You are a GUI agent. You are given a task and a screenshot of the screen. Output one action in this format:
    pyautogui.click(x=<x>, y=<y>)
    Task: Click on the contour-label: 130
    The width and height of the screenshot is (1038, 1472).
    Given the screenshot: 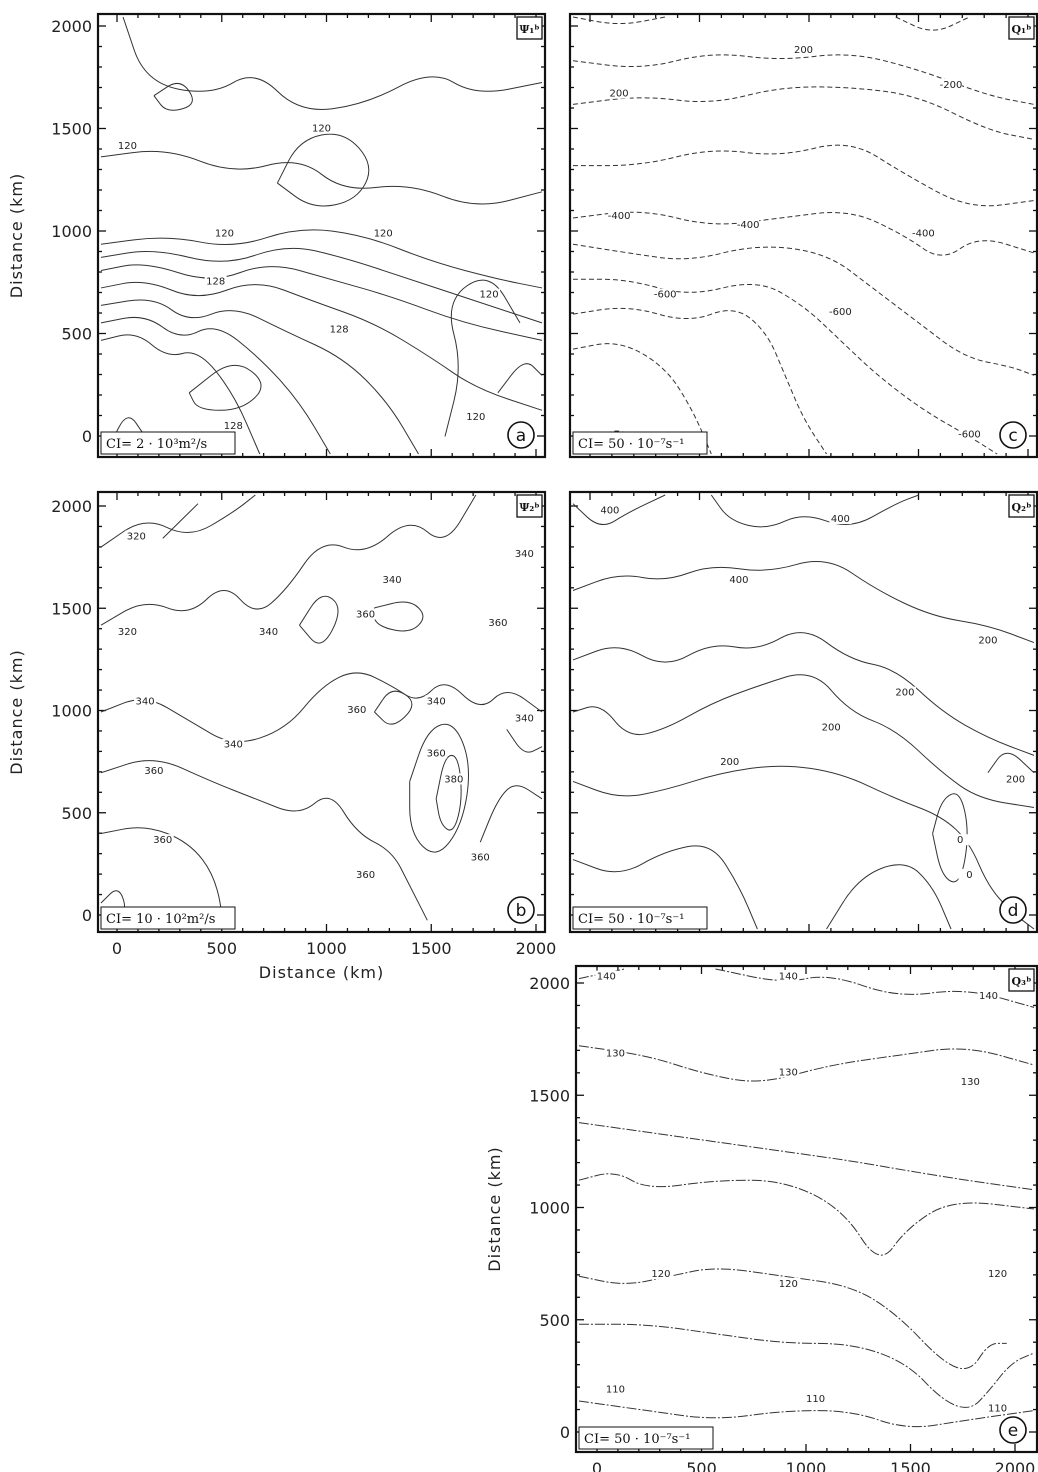 What is the action you would take?
    pyautogui.click(x=788, y=1073)
    